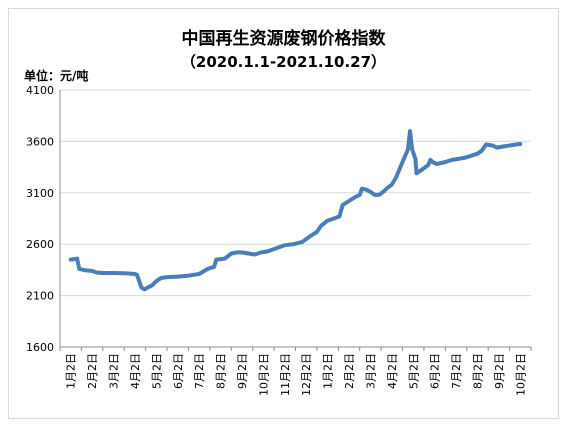 This screenshot has width=567, height=427. I want to click on y-tick-label: 2100, so click(40, 296).